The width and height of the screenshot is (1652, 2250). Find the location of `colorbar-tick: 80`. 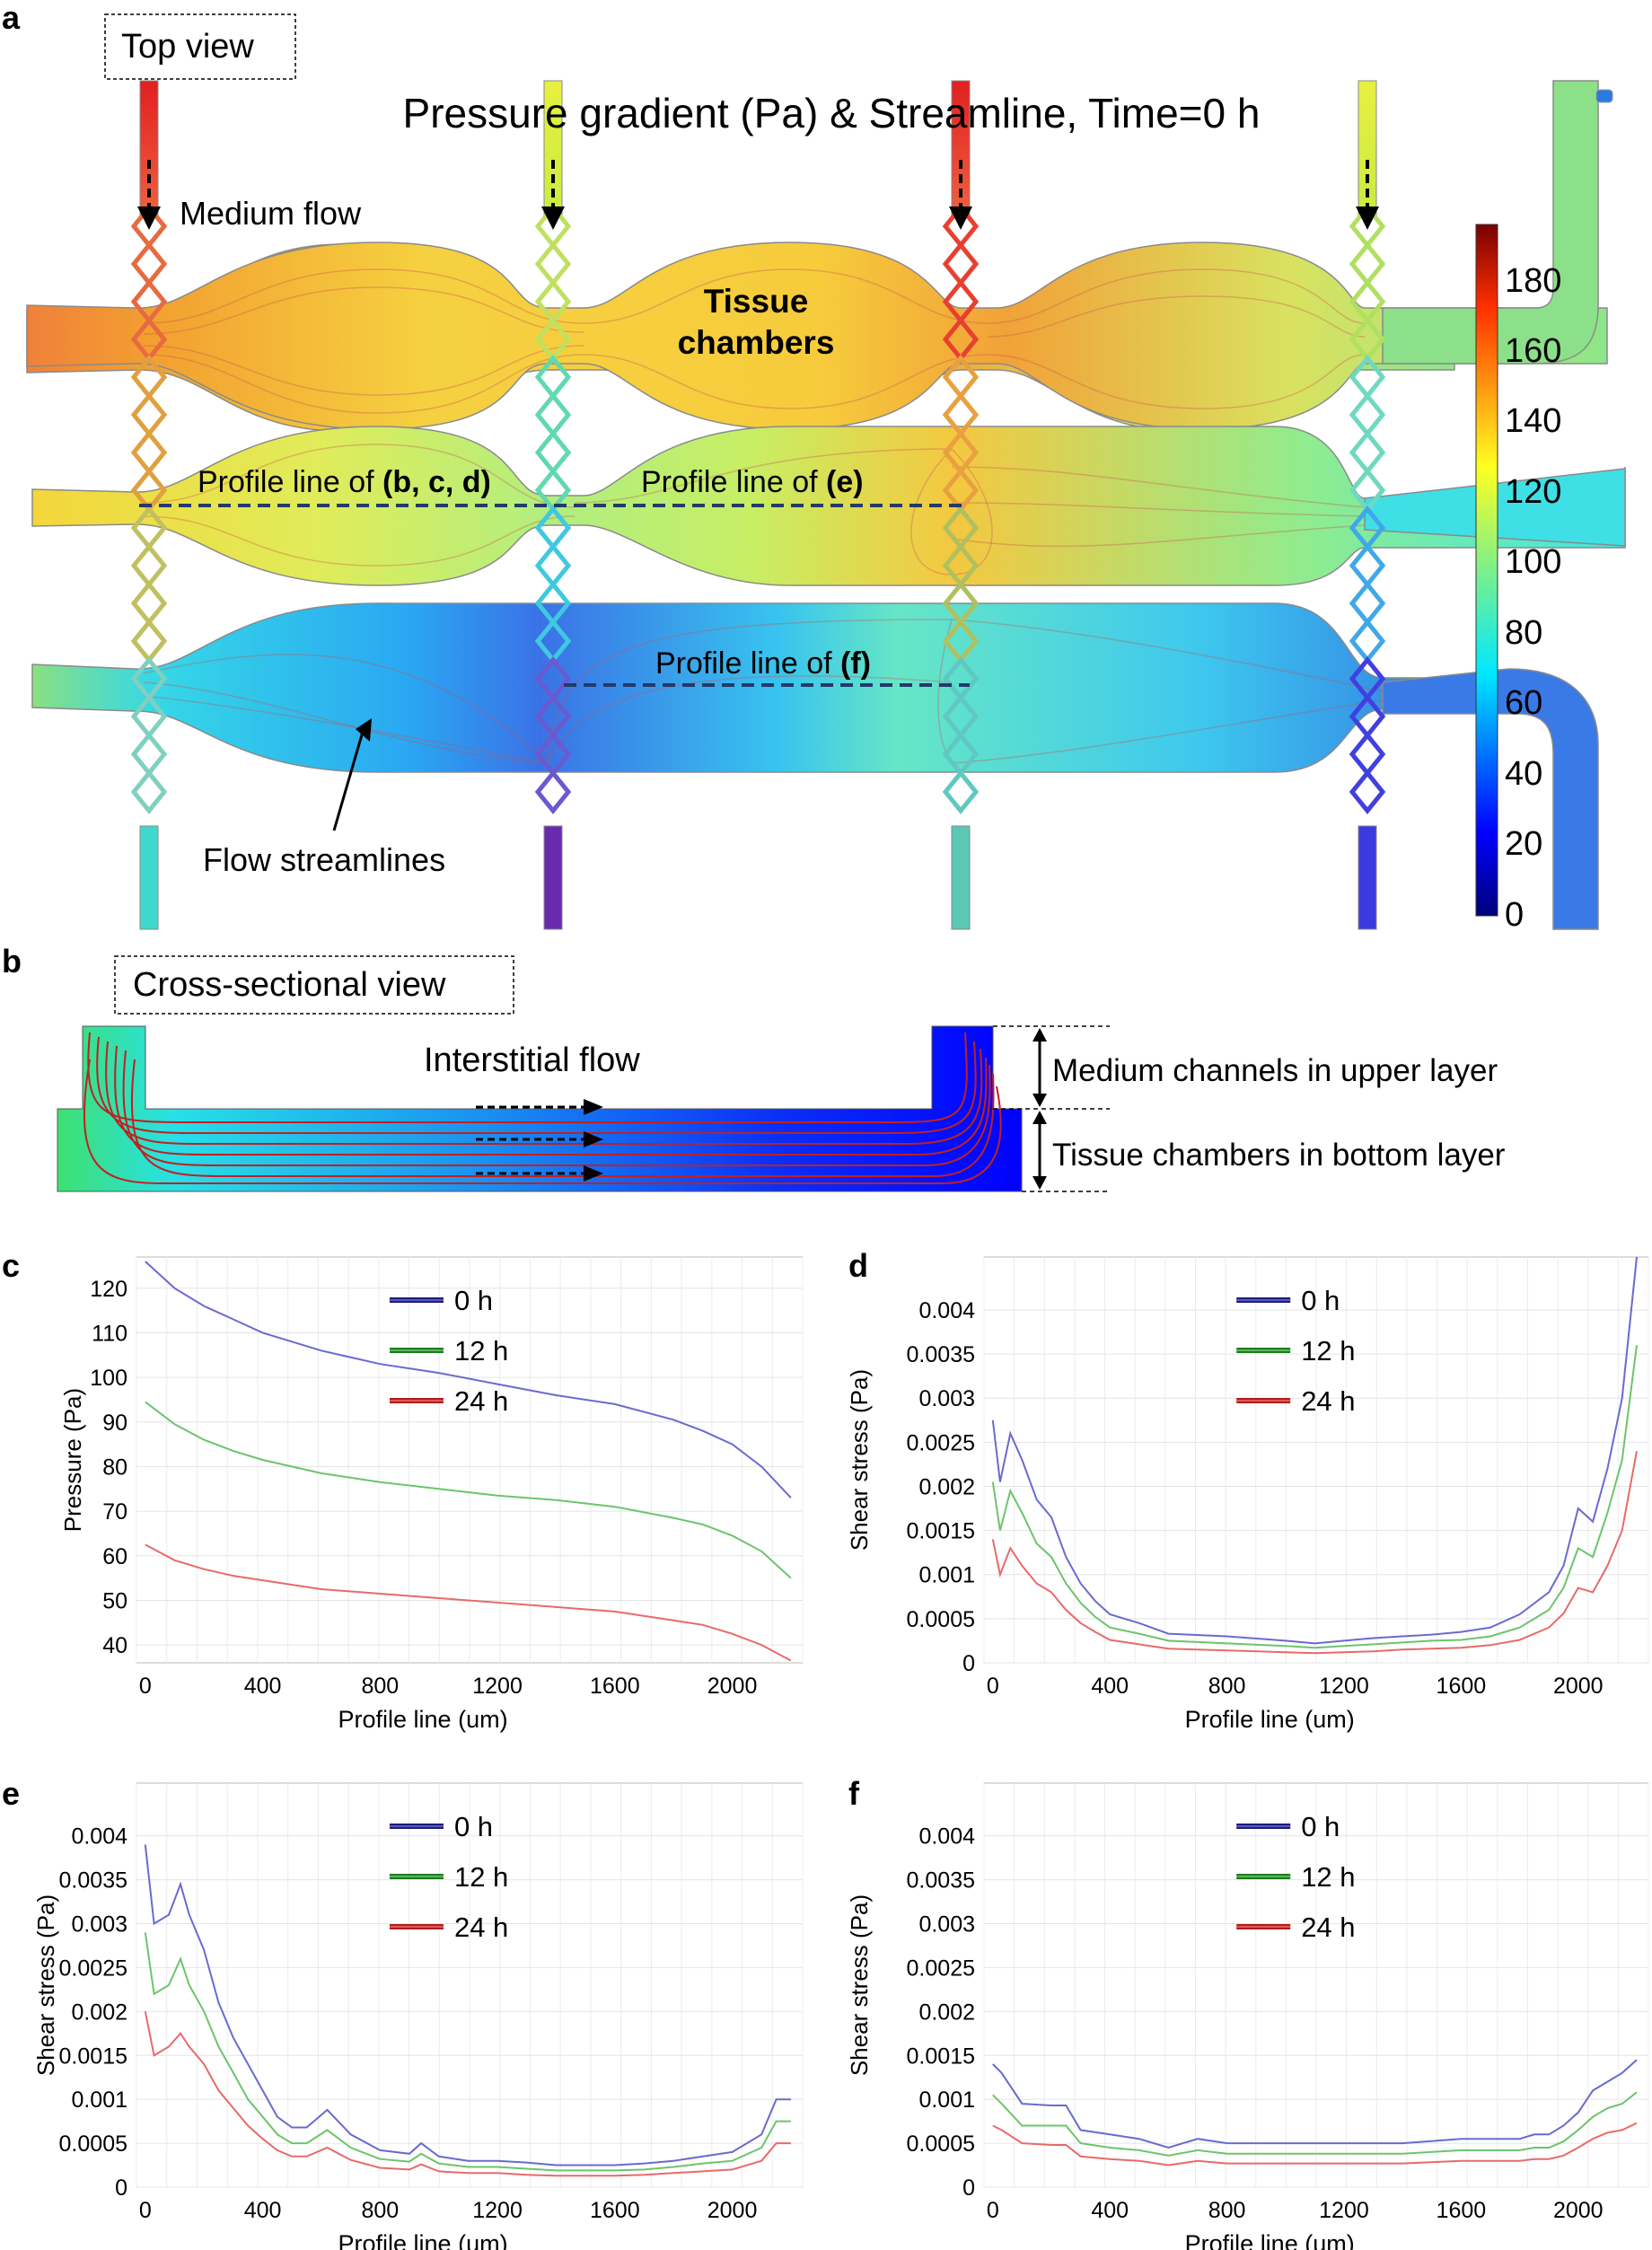

colorbar-tick: 80 is located at coordinates (1524, 633).